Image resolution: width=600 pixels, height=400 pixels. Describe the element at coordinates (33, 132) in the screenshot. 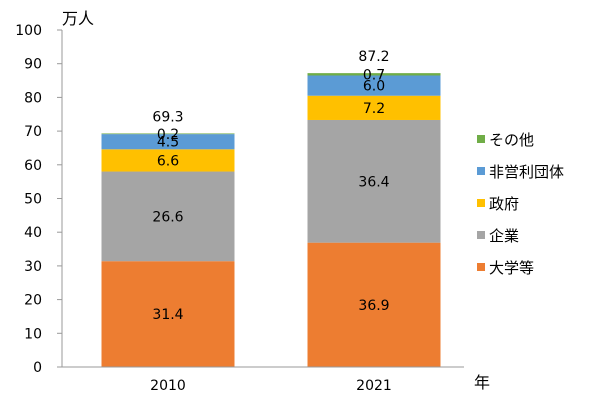

I see `y-tick-label: 70` at that location.